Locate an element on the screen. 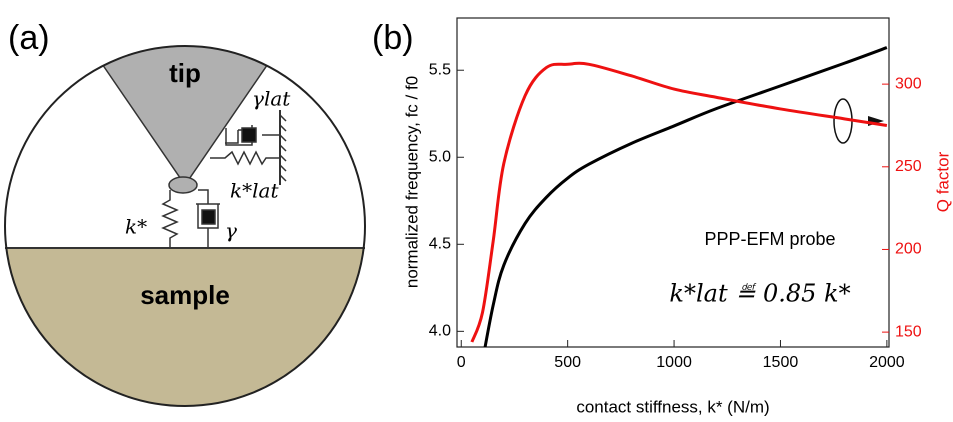 The image size is (953, 422). y2-tick-label: 200 is located at coordinates (908, 249).